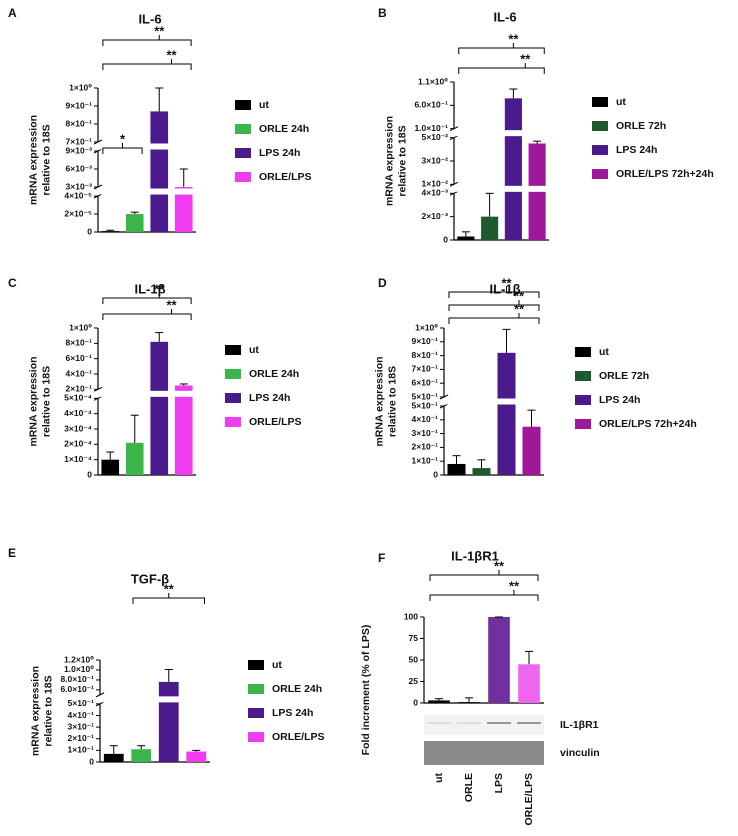 Image resolution: width=738 pixels, height=836 pixels. I want to click on y-tick-label: 2×10⁻⁴, so click(78, 444).